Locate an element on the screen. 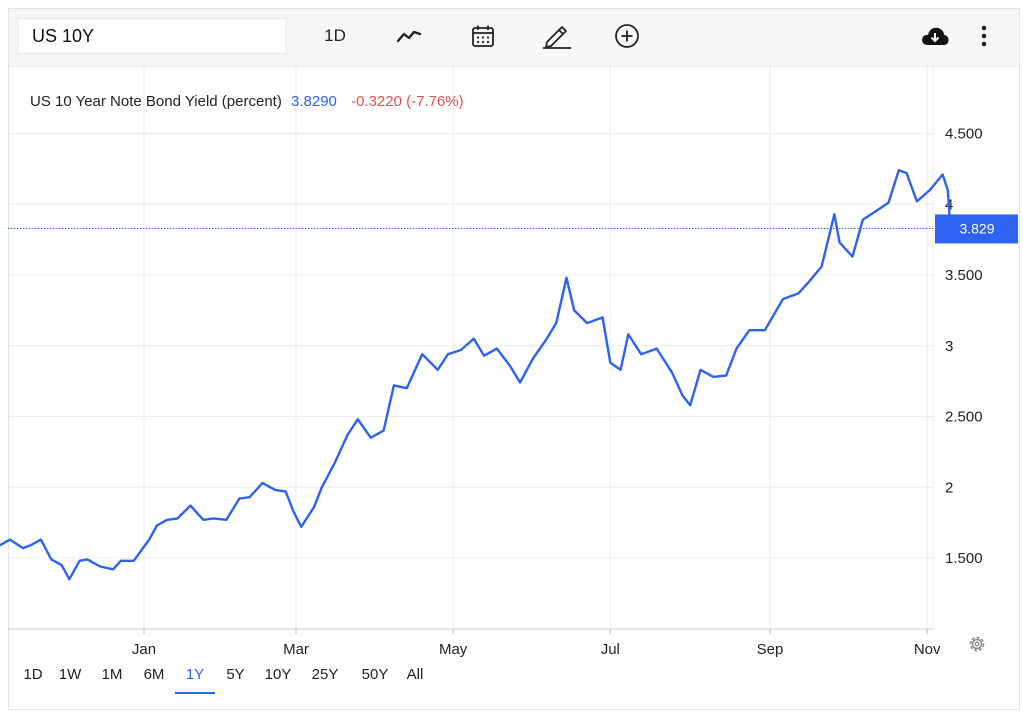 This screenshot has width=1023, height=715. line-chart-icon is located at coordinates (409, 36).